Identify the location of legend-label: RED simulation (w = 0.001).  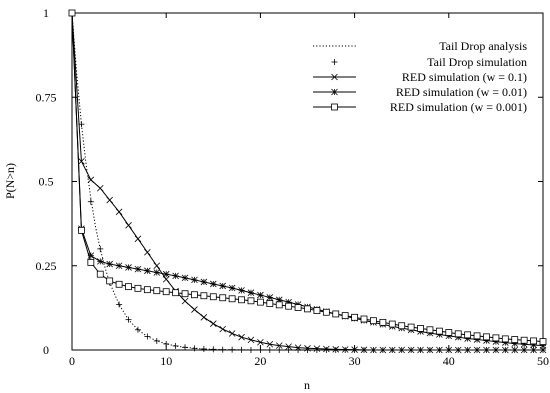
(458, 107).